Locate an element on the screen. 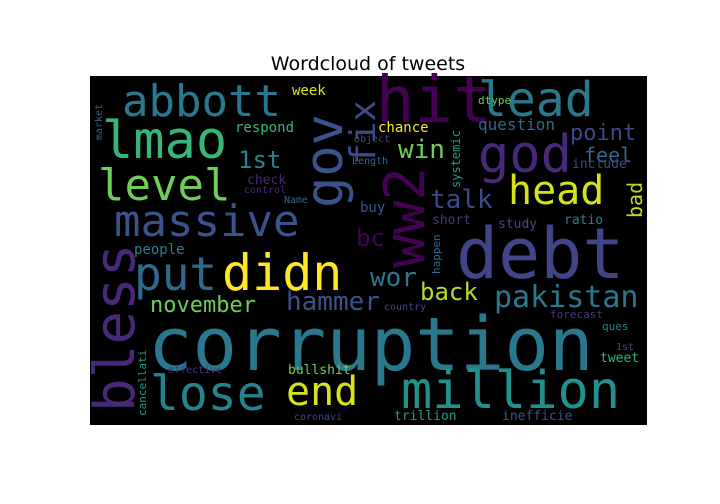 The height and width of the screenshot is (504, 720). word-lose: lose is located at coordinates (208, 394).